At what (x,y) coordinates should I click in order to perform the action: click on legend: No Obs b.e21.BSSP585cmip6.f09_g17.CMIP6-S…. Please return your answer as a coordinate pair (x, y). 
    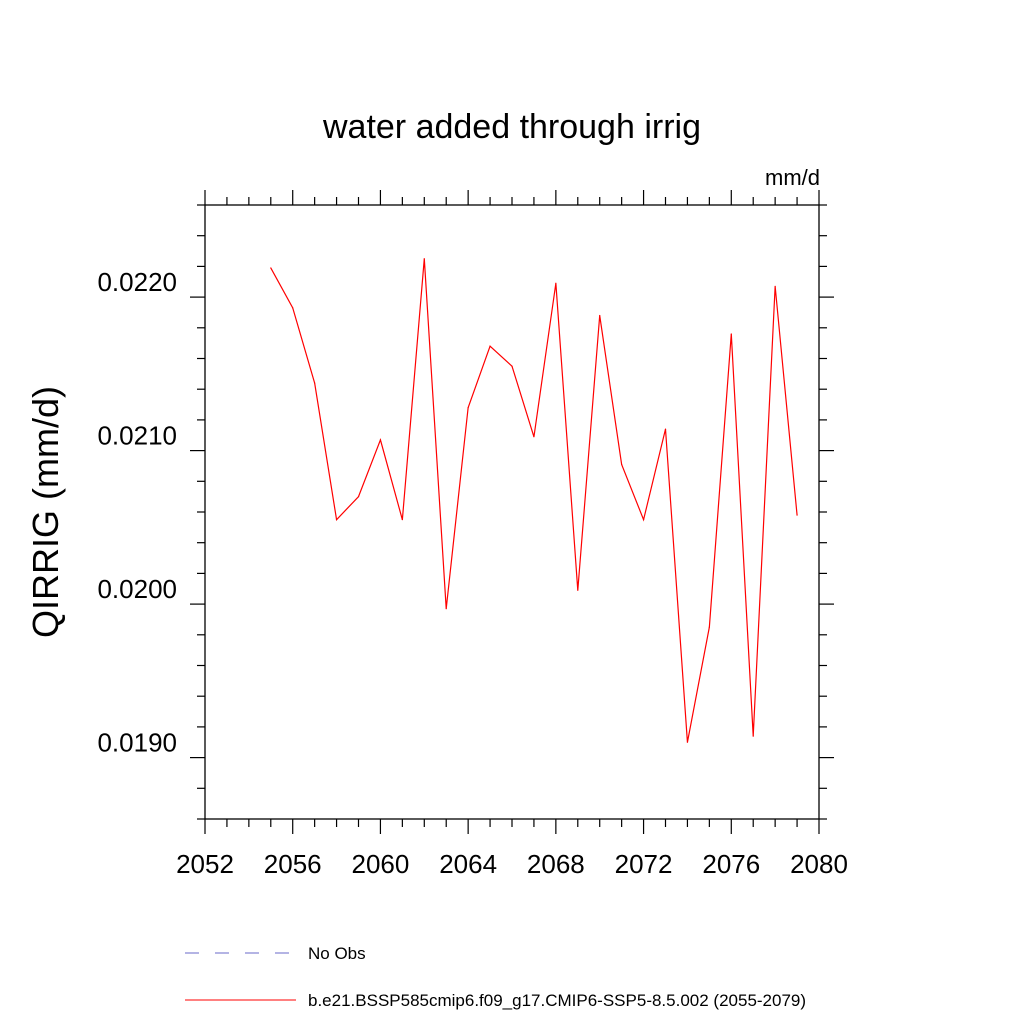
    Looking at the image, I should click on (495, 977).